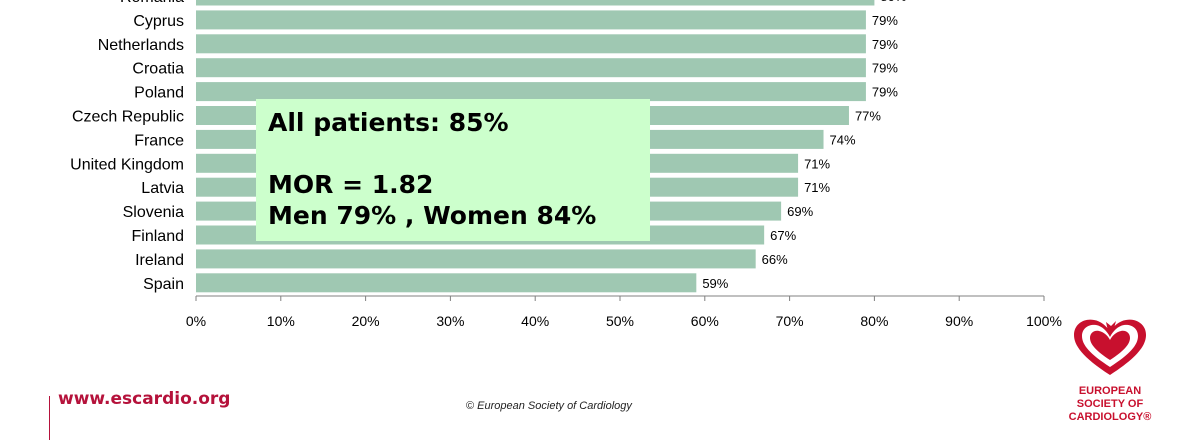  I want to click on footer-divider, so click(49, 418).